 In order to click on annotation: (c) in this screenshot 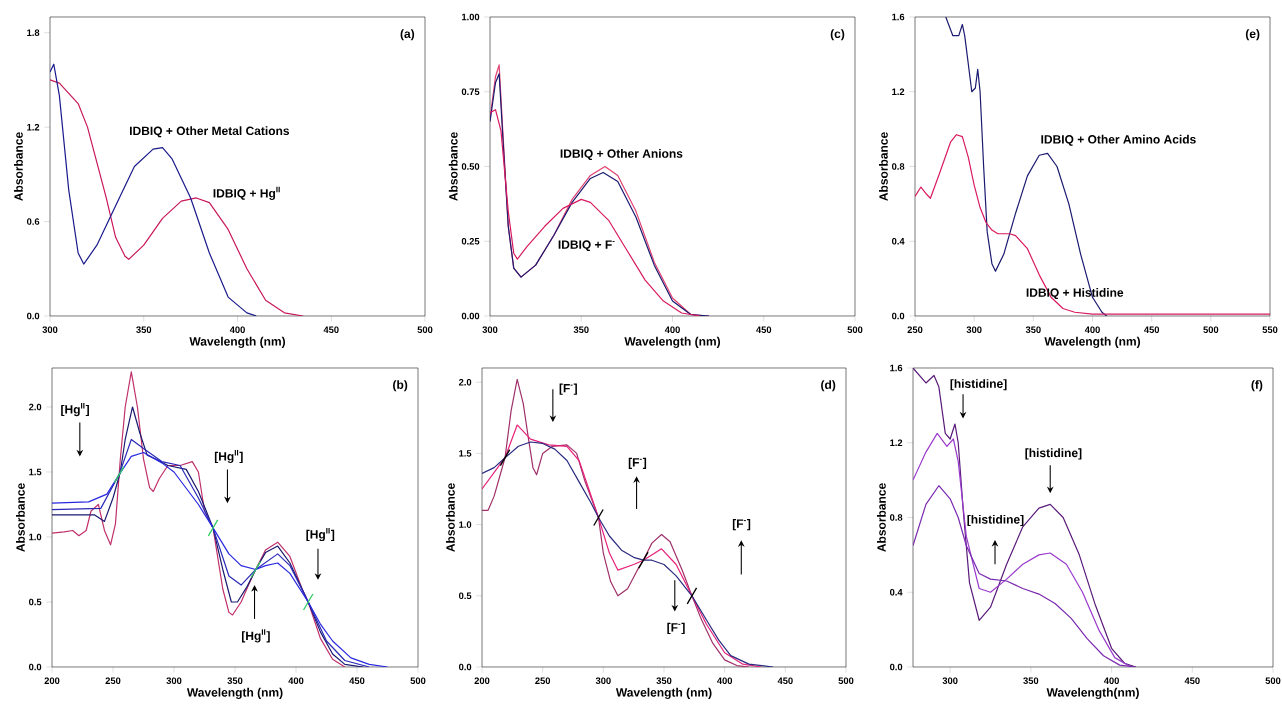, I will do `click(837, 35)`.